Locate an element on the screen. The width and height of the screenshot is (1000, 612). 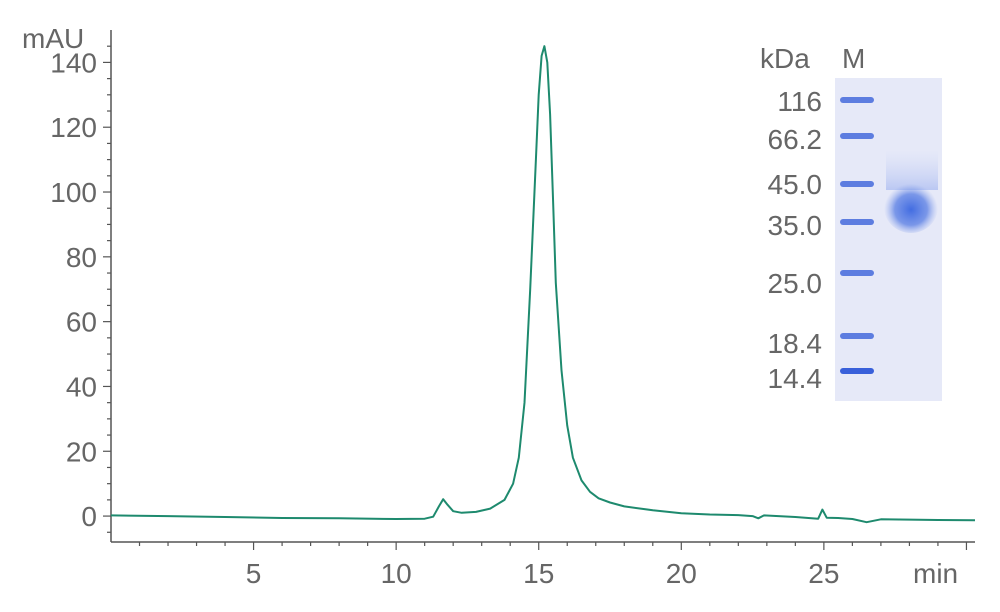
x-tick-label: 25 is located at coordinates (823, 573).